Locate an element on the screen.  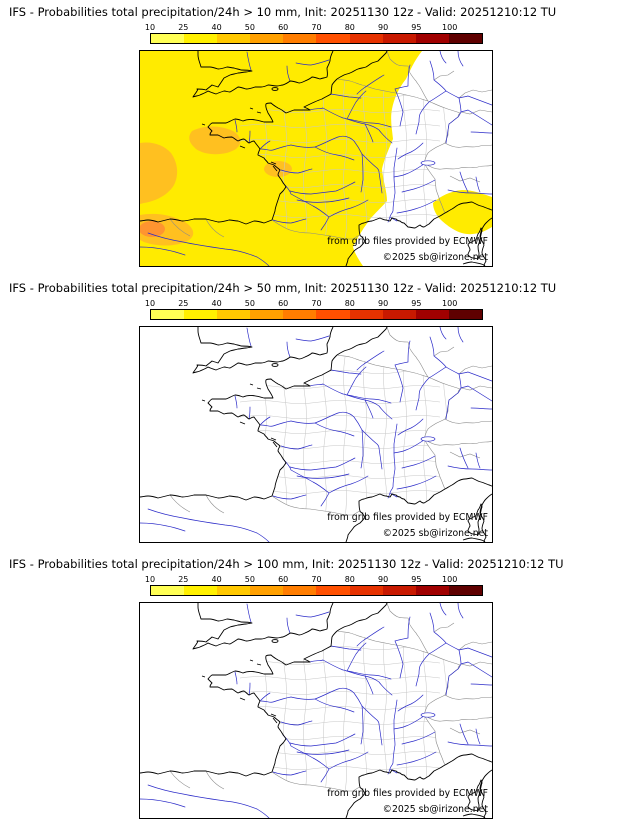
prob-area-40pct-brittany is located at coordinates (215, 140).